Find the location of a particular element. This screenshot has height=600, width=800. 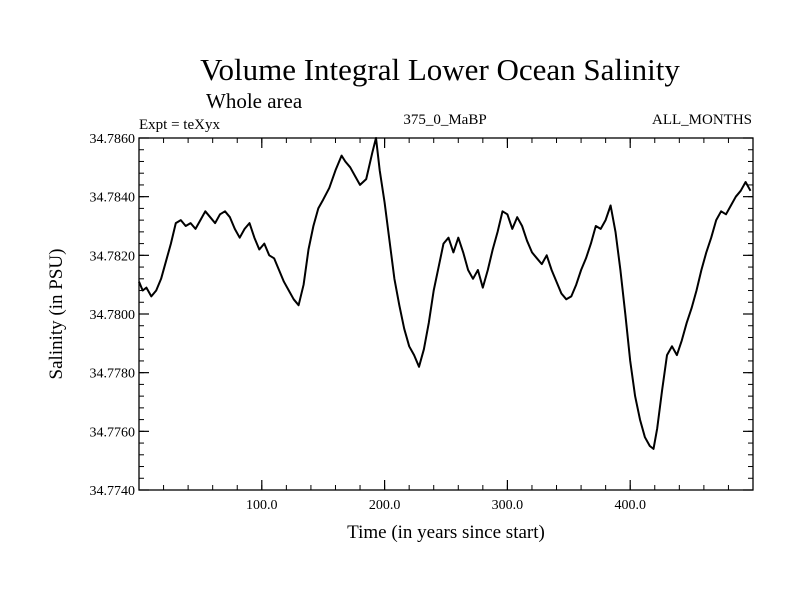

x-axis-label: Time (in years since start) is located at coordinates (446, 532).